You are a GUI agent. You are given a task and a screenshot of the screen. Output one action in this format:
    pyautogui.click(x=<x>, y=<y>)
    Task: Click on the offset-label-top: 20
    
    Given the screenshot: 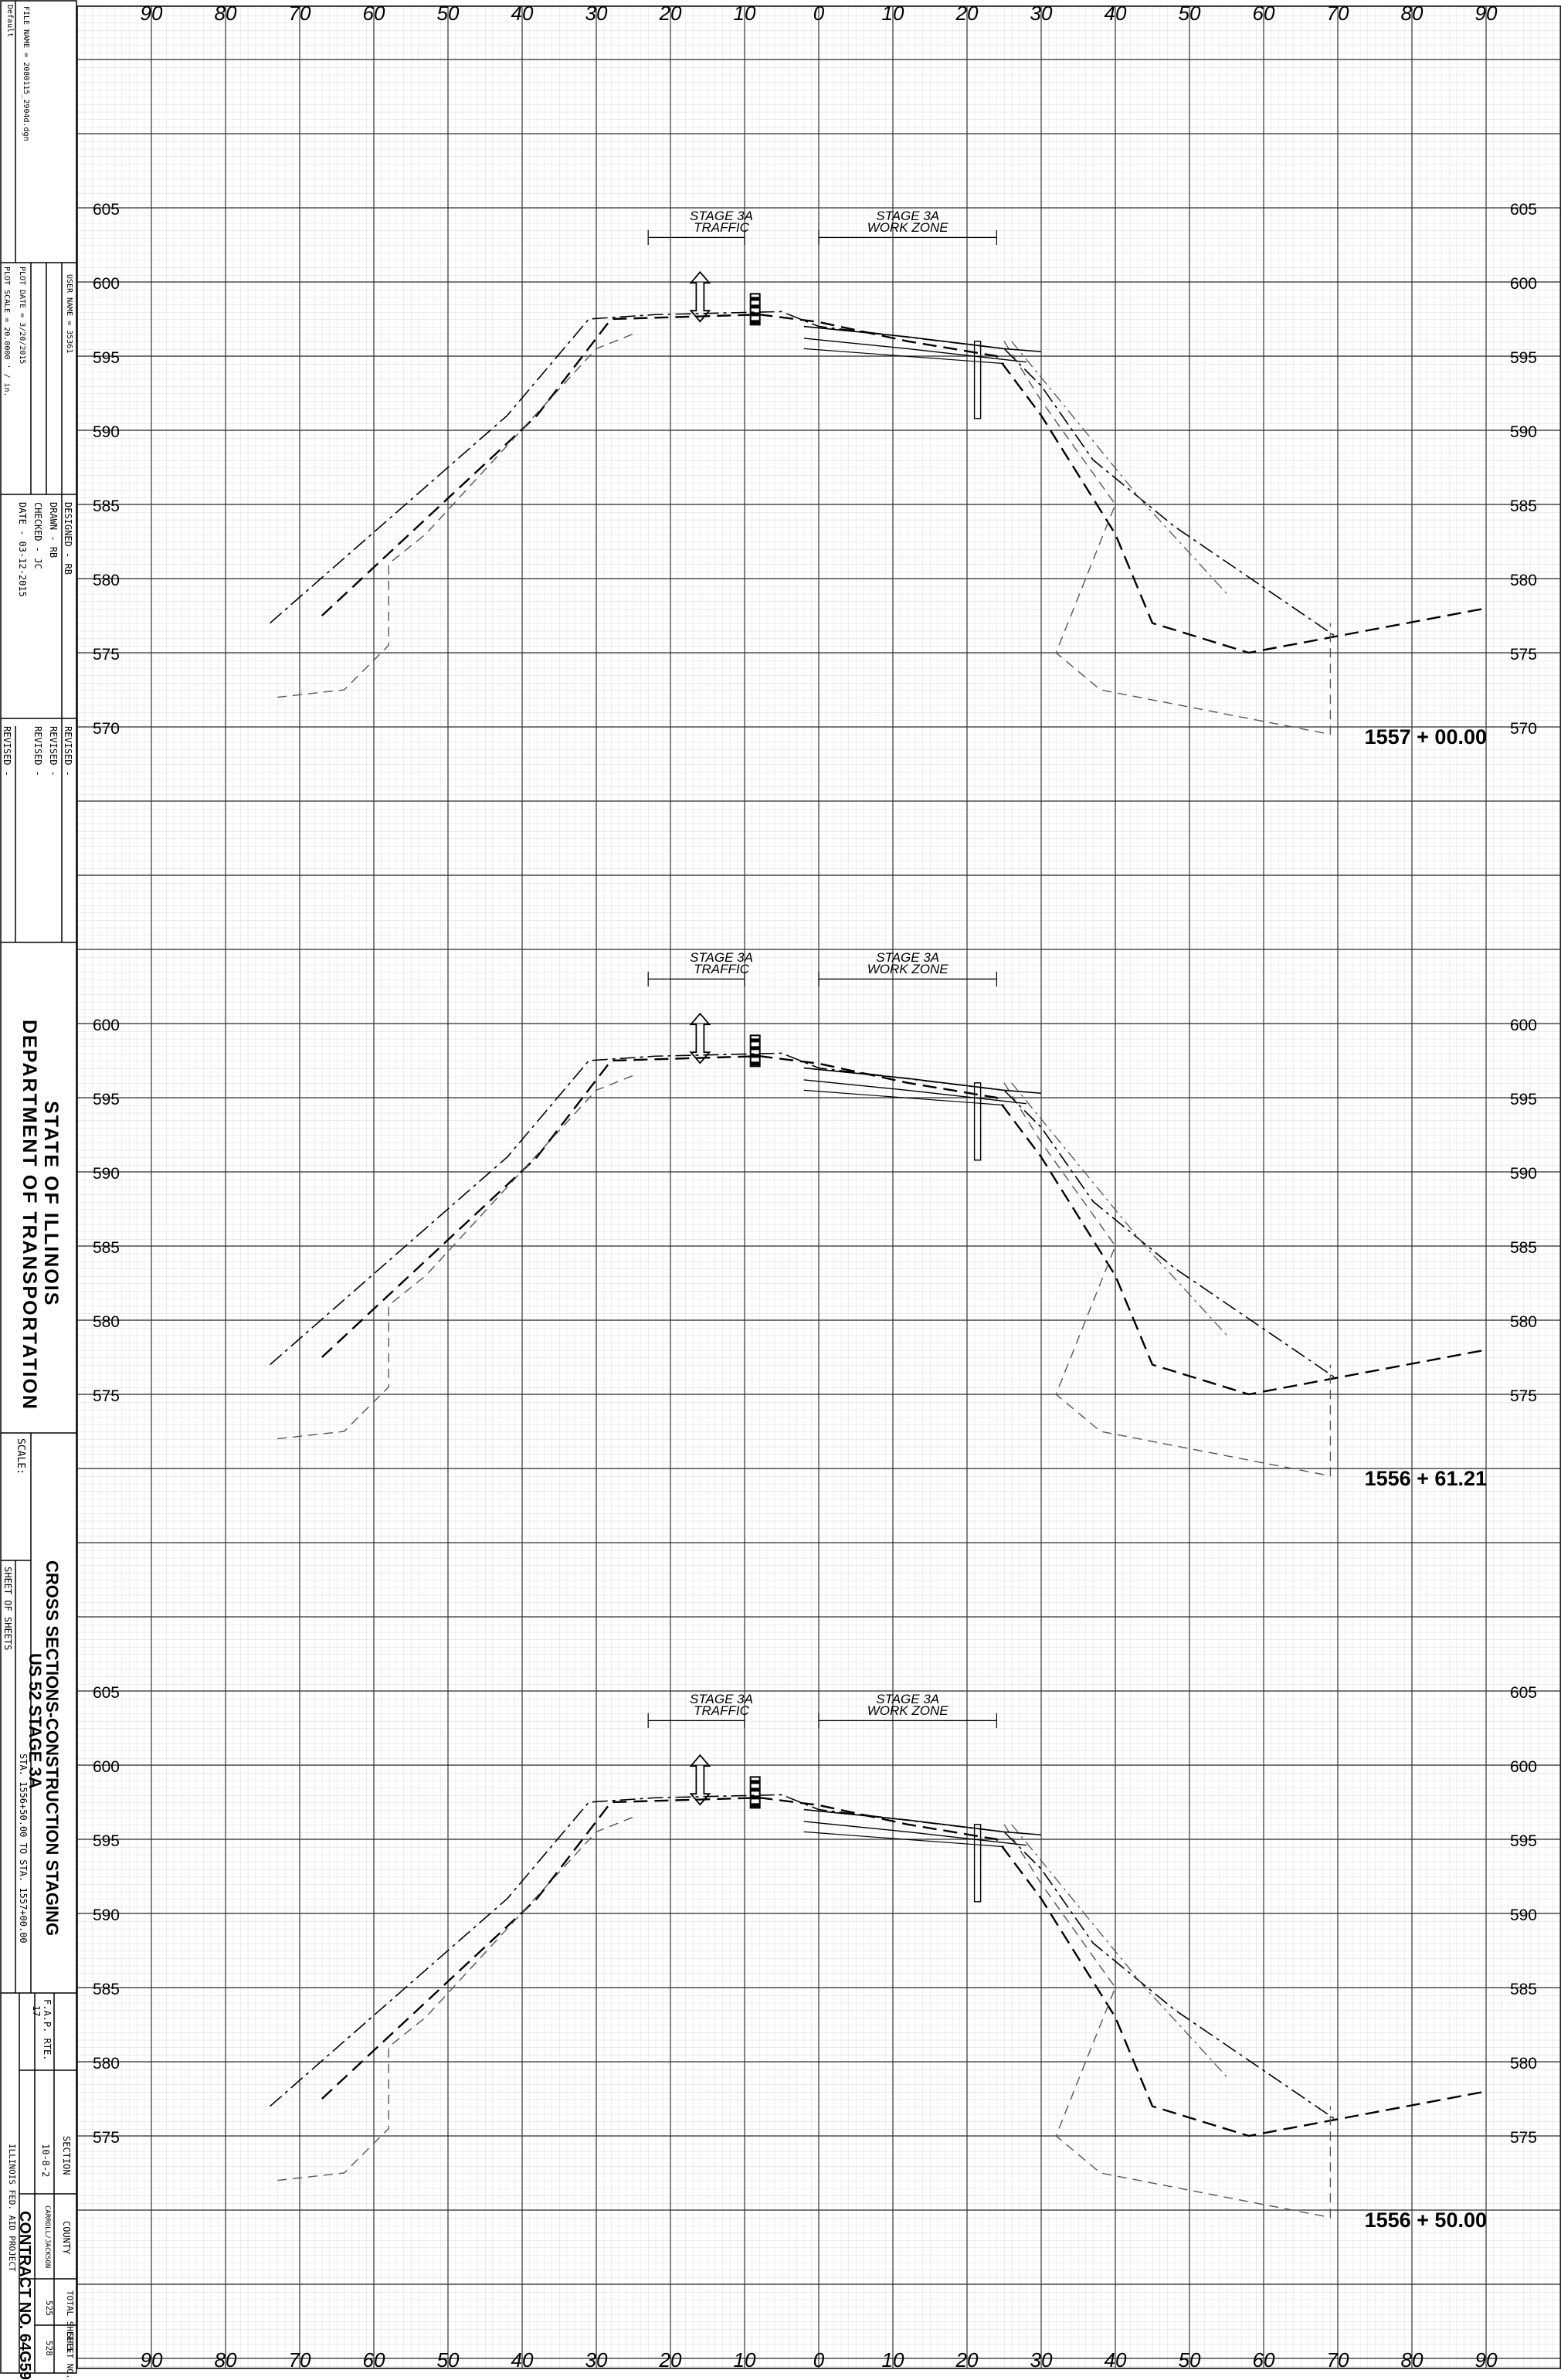 What is the action you would take?
    pyautogui.click(x=670, y=14)
    